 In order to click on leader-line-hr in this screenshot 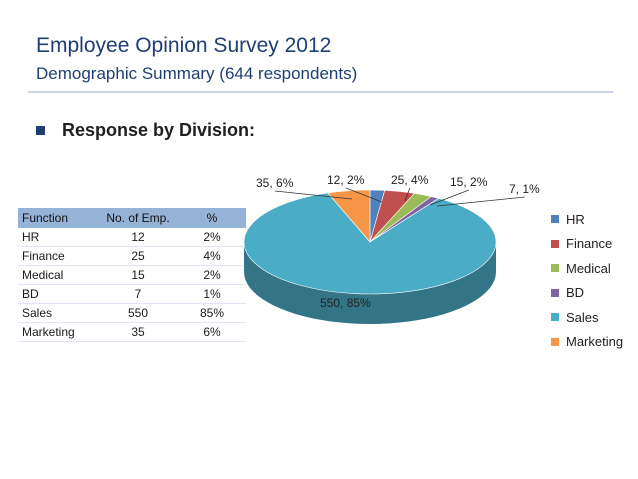, I will do `click(364, 195)`.